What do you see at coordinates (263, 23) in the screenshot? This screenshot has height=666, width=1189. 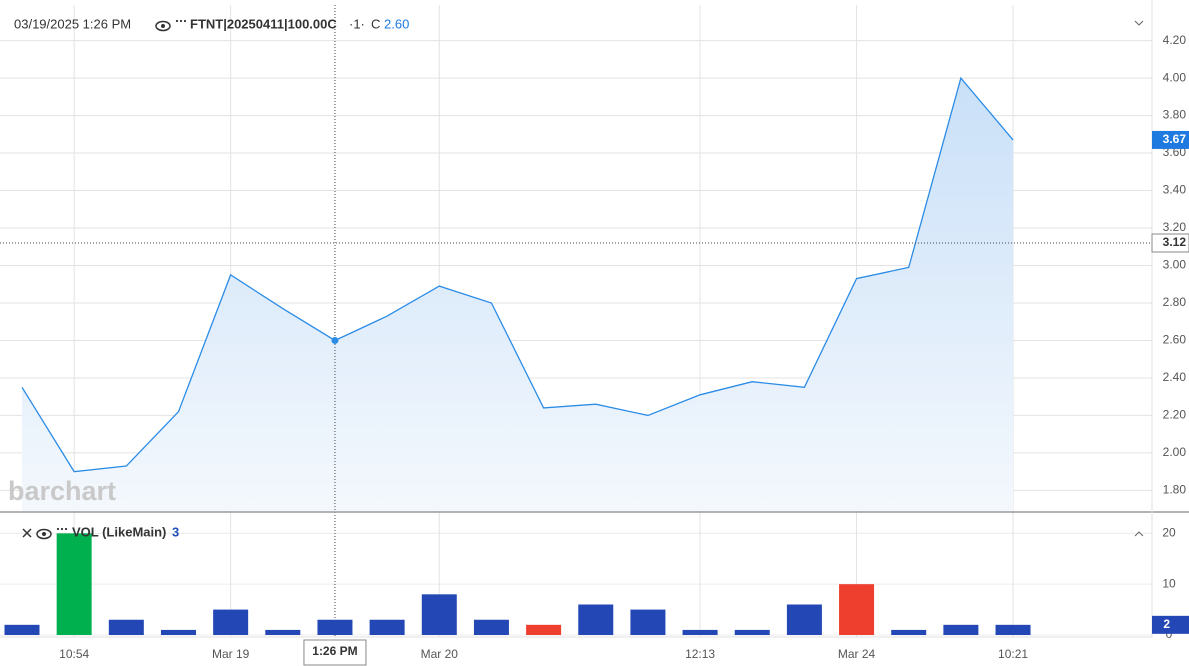 I see `symbol: FTNT|20250411|100.00C` at bounding box center [263, 23].